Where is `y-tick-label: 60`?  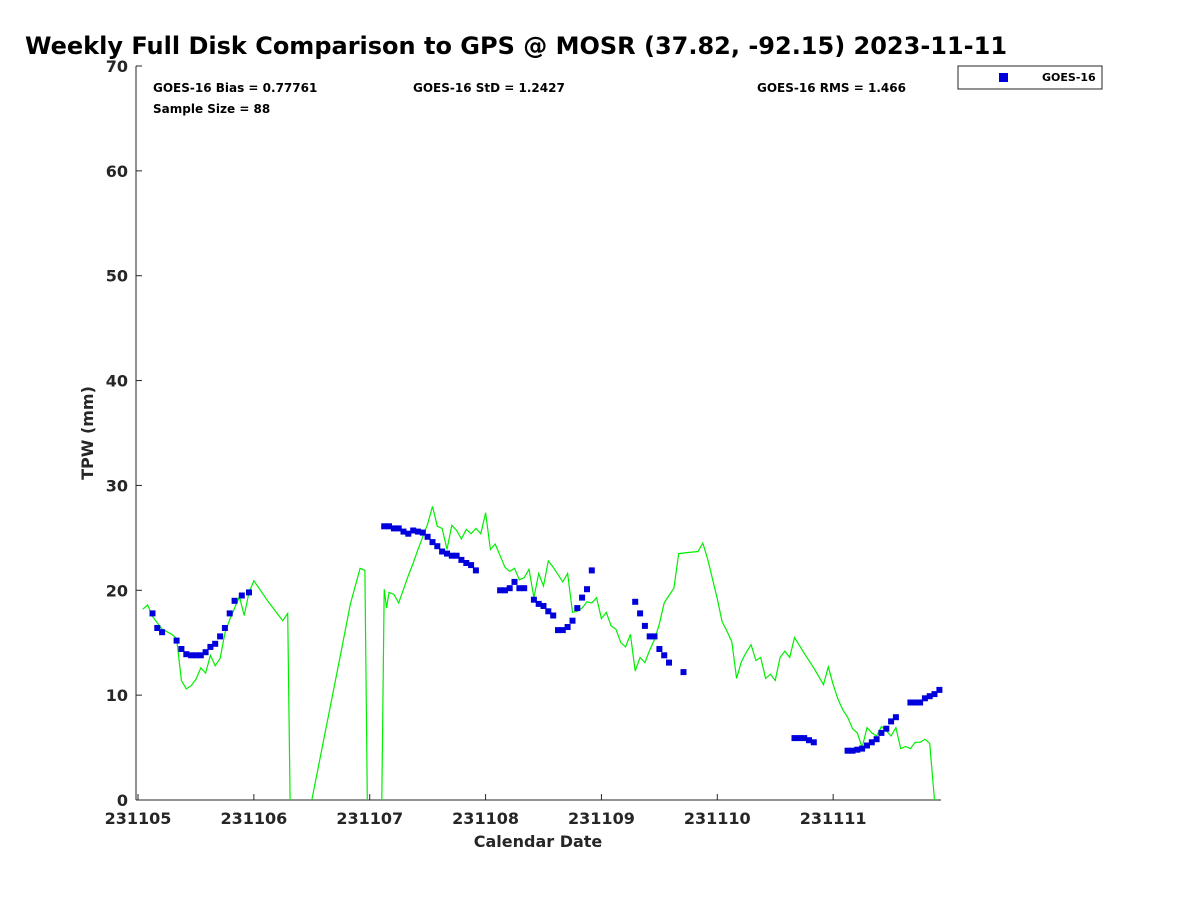
y-tick-label: 60 is located at coordinates (117, 171).